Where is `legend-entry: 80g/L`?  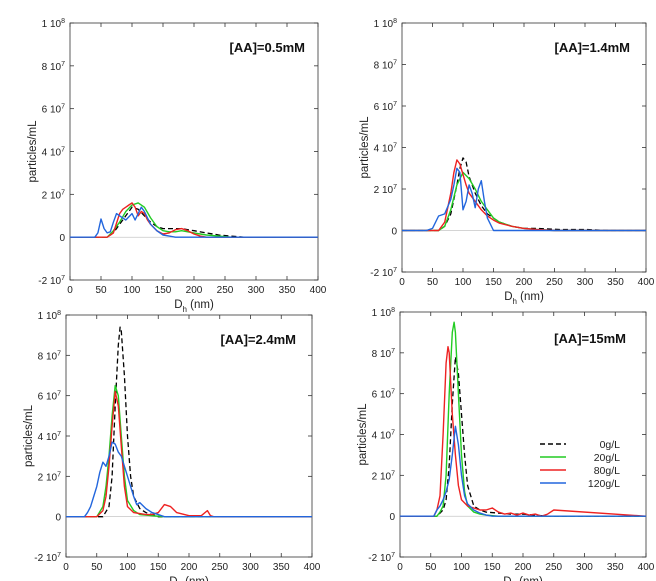
legend-entry: 80g/L is located at coordinates (607, 471).